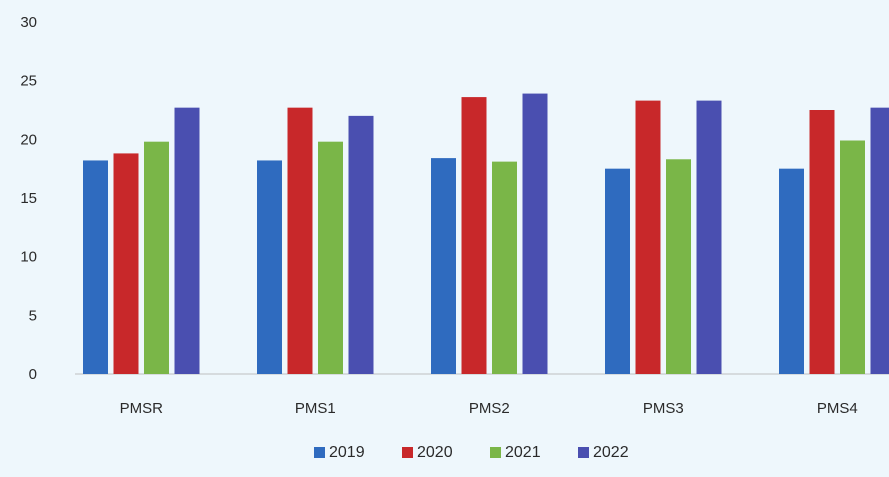 The image size is (889, 477). Describe the element at coordinates (822, 242) in the screenshot. I see `bar-2020-pms4` at that location.